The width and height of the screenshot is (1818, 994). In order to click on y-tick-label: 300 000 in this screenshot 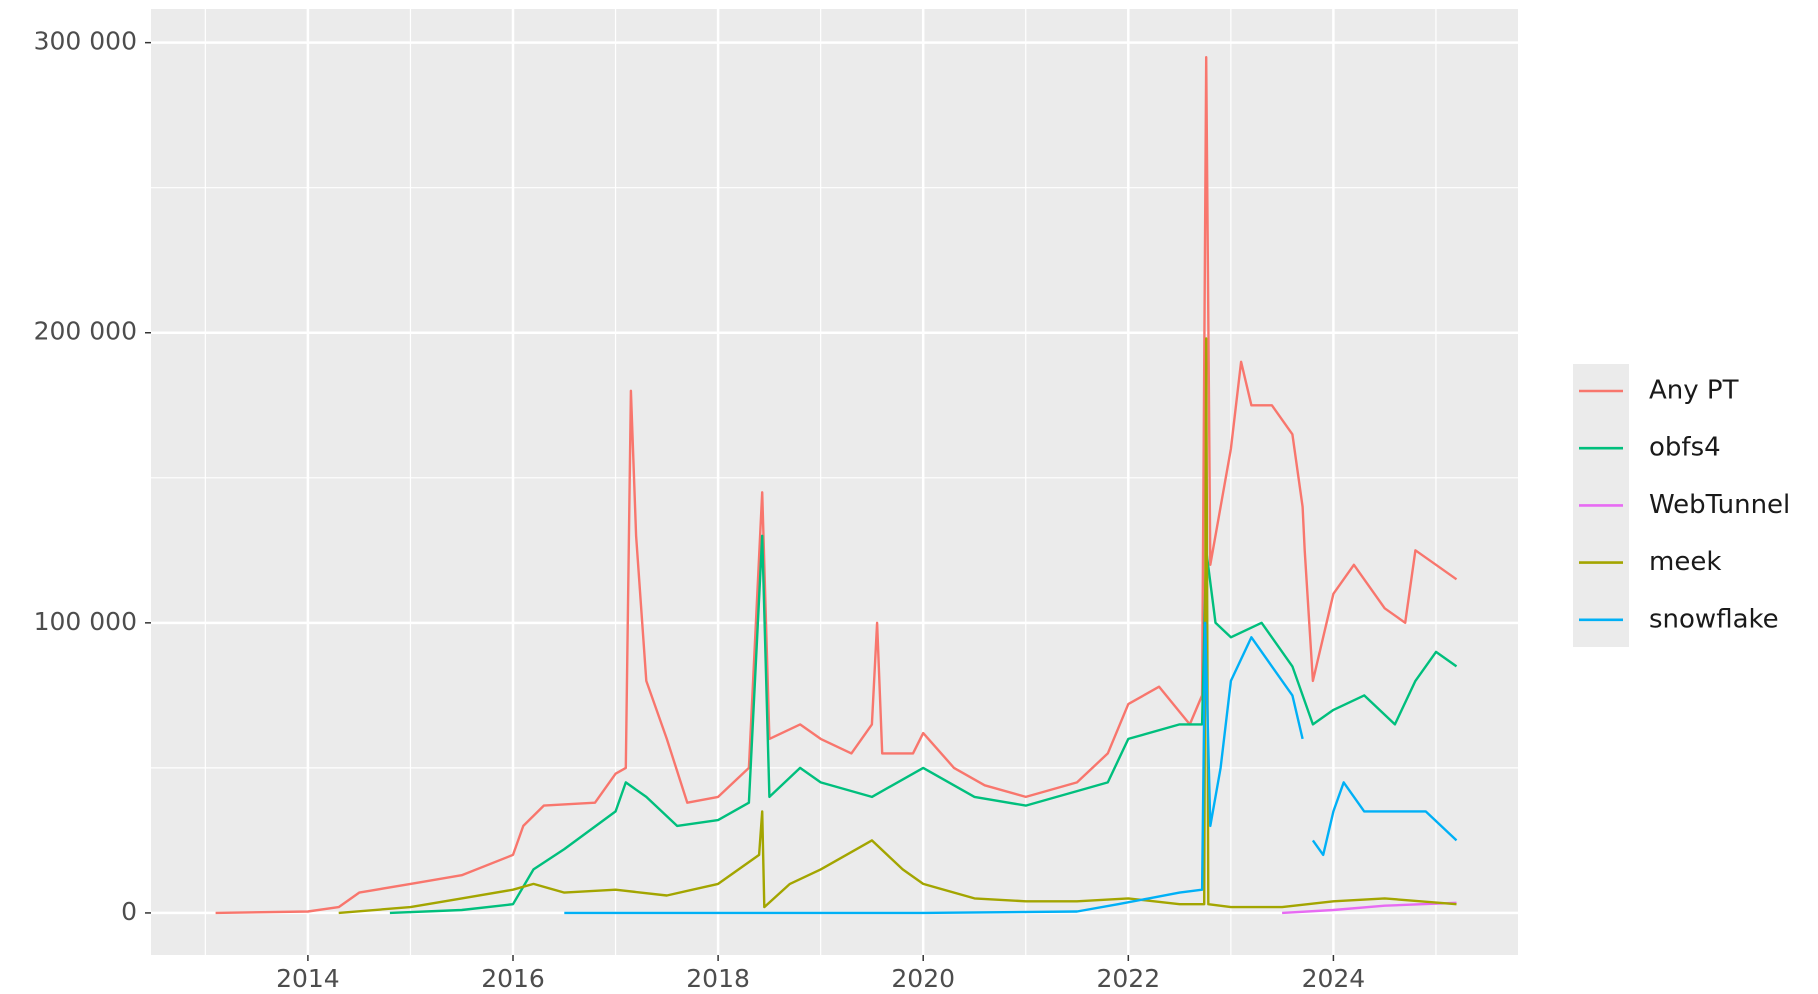, I will do `click(85, 41)`.